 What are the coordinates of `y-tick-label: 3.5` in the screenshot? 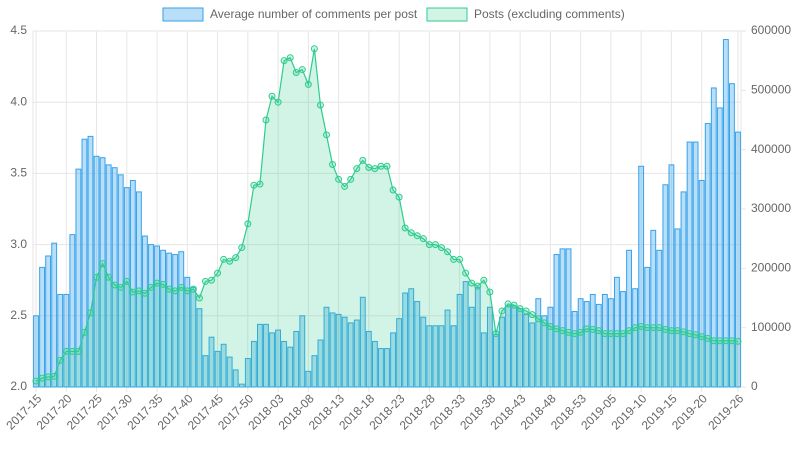 It's located at (18, 173).